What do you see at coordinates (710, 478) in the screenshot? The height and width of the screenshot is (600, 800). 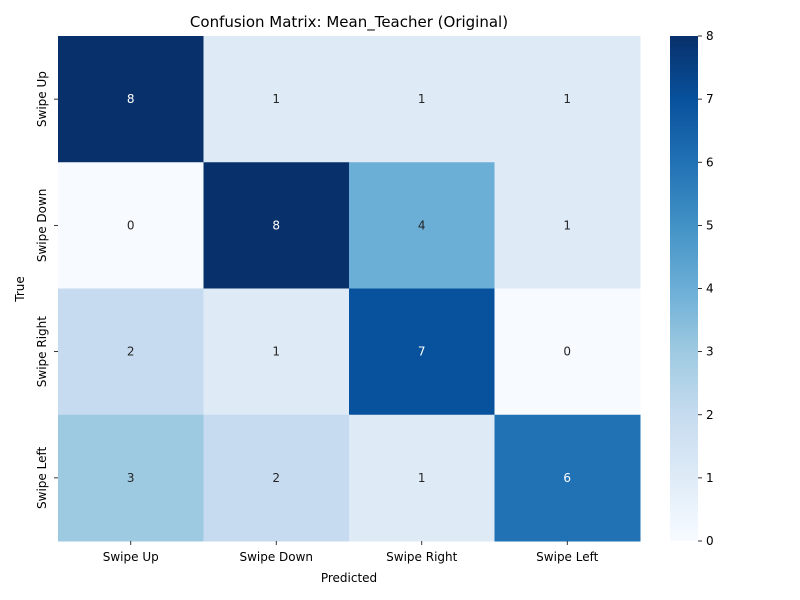 I see `colorbar-tick-label: 1` at bounding box center [710, 478].